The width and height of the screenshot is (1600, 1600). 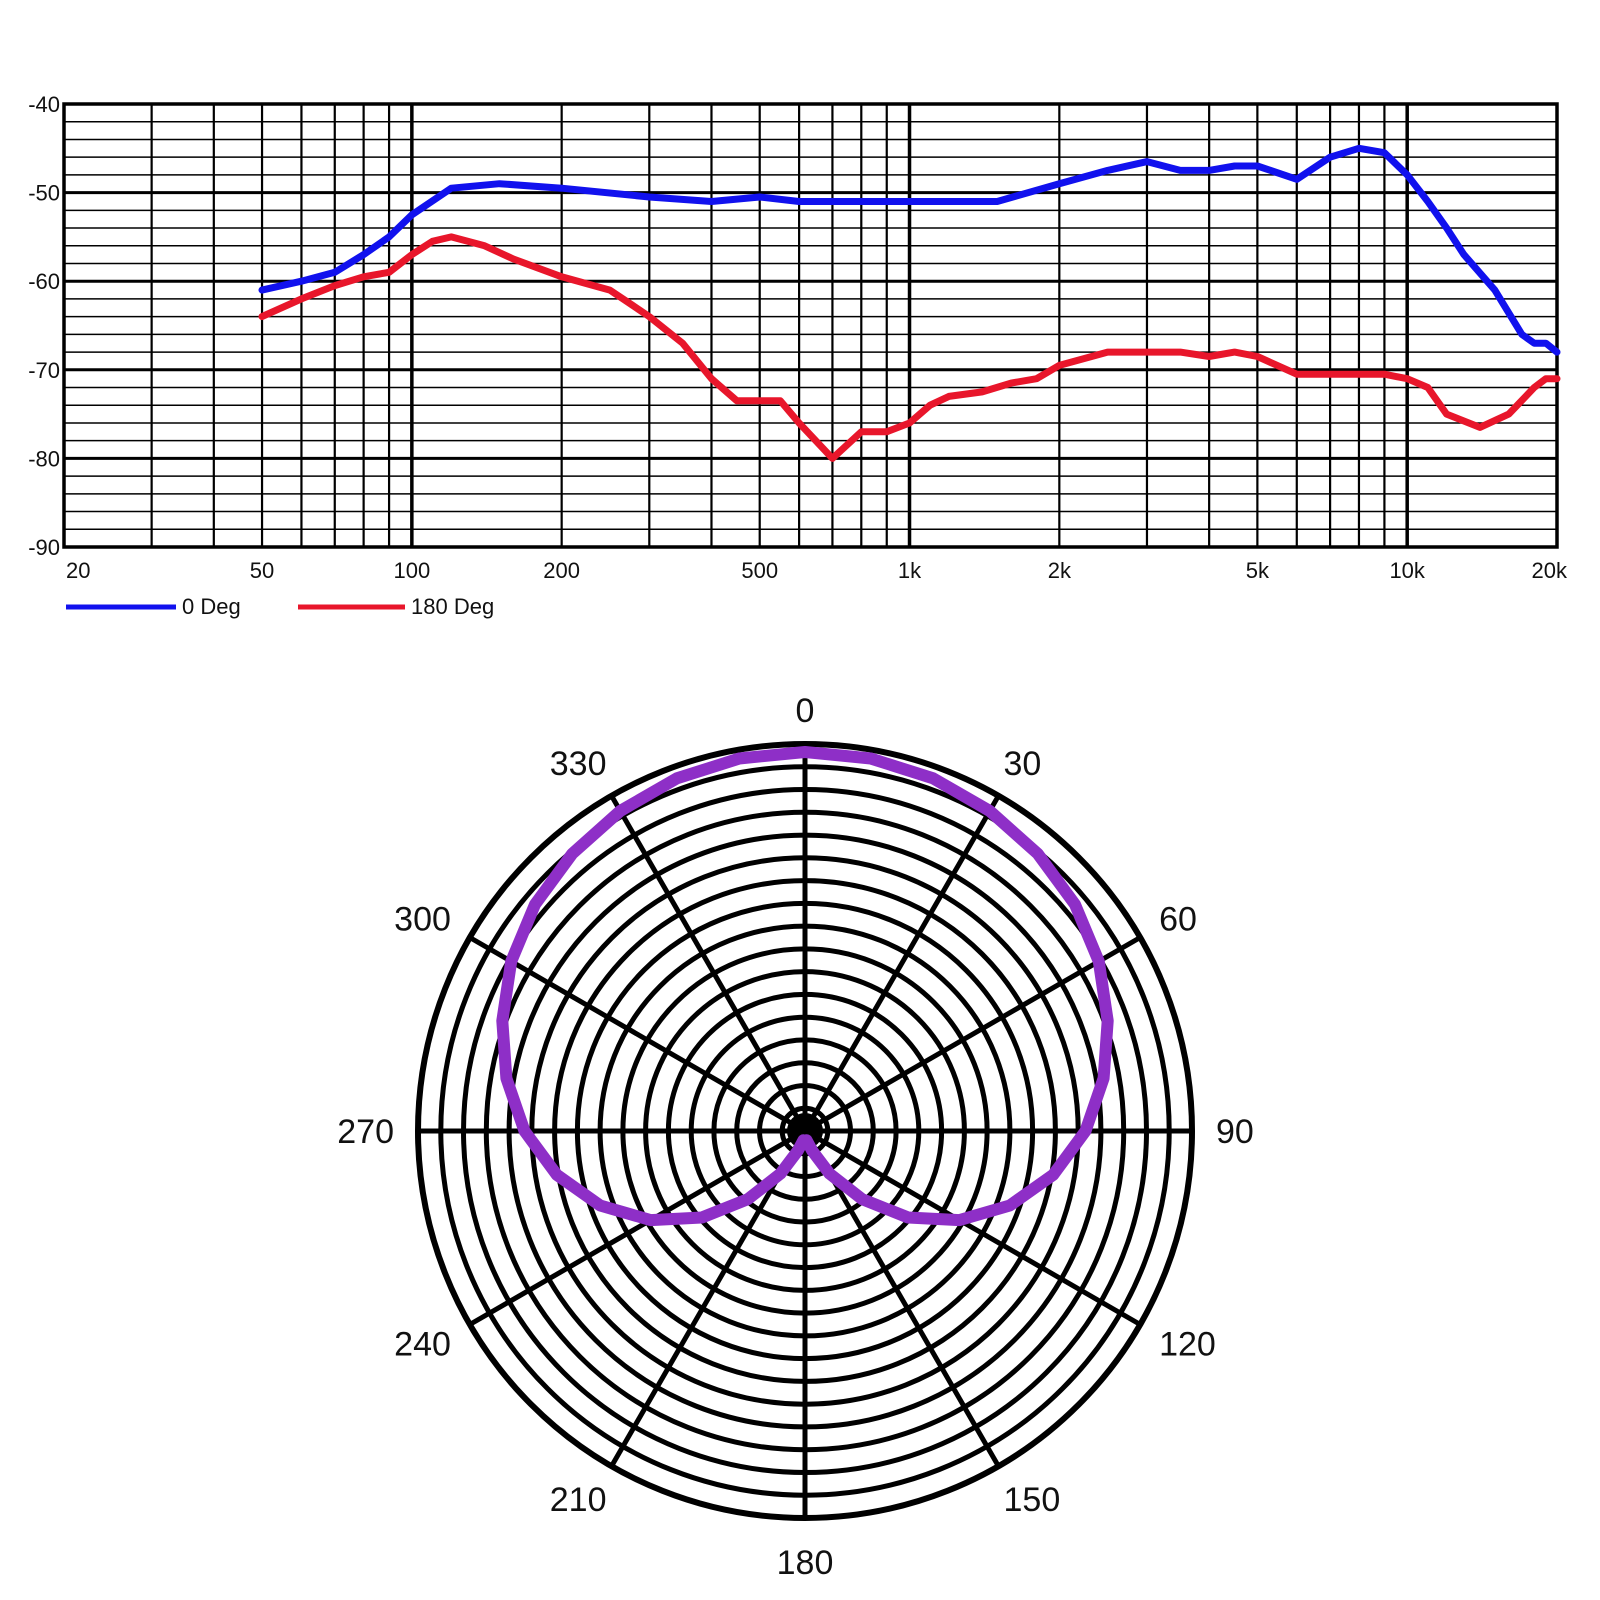 I want to click on x-tick-label: 2k, so click(x=1060, y=570).